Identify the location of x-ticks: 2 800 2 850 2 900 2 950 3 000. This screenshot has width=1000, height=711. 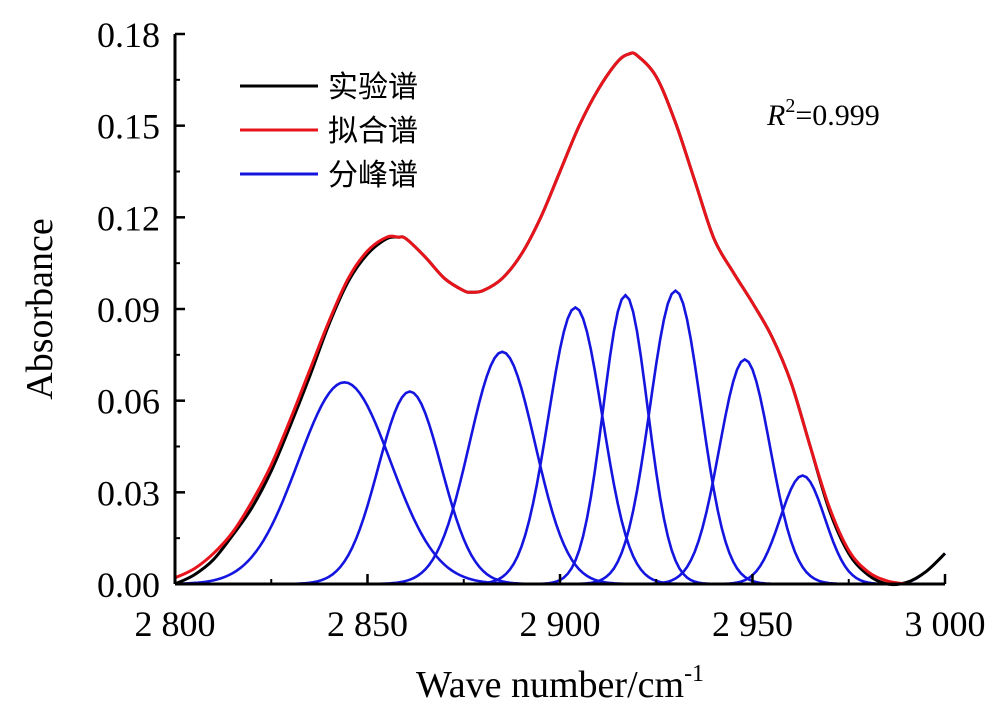
(560, 609).